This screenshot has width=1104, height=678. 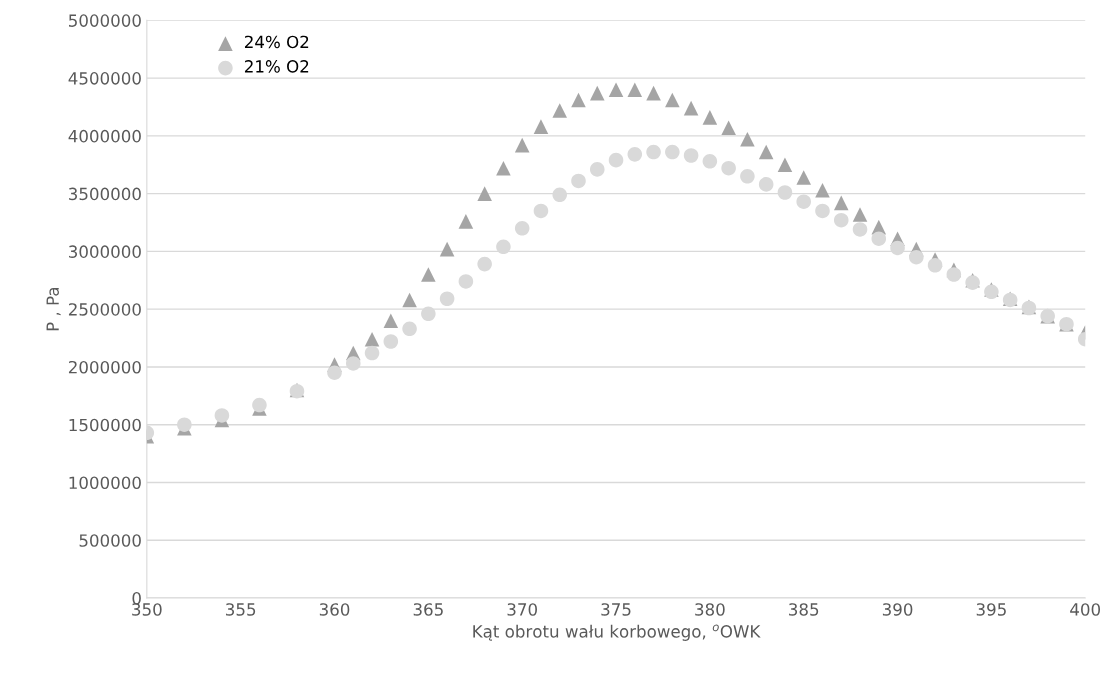 What do you see at coordinates (710, 609) in the screenshot?
I see `x-tick-label: 380` at bounding box center [710, 609].